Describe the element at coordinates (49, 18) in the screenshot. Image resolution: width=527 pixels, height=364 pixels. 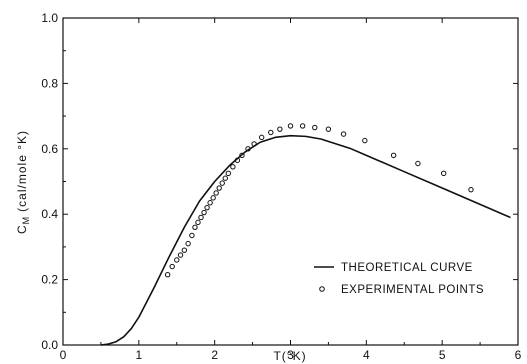
I see `y-tick-label: 1.0` at that location.